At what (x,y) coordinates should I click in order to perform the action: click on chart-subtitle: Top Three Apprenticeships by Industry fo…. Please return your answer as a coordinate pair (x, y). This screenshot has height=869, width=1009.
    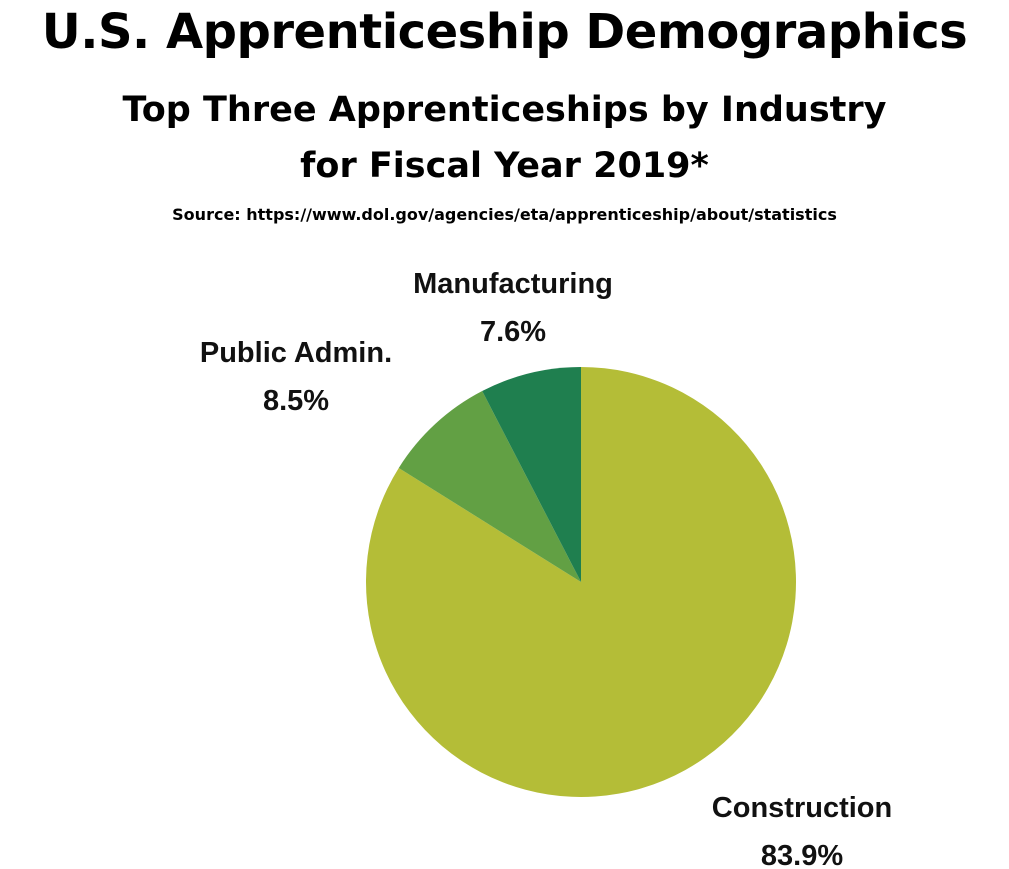
    Looking at the image, I should click on (504, 138).